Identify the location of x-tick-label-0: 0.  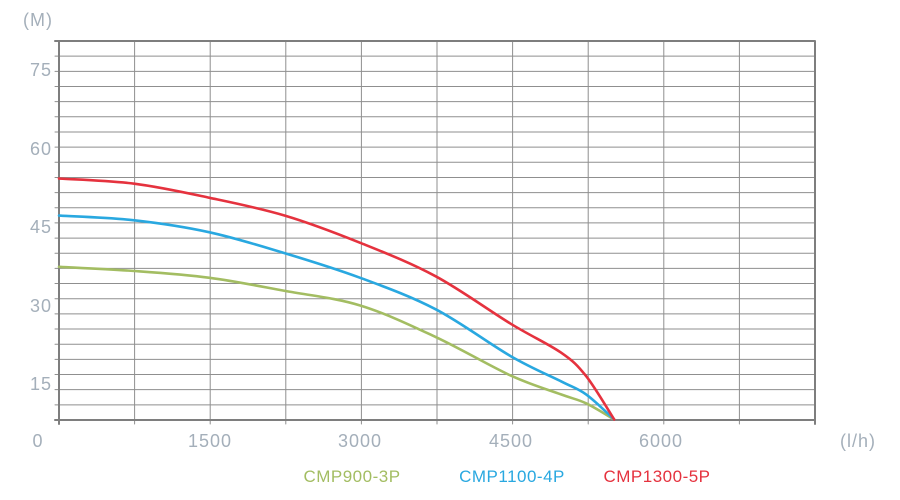
(38, 441).